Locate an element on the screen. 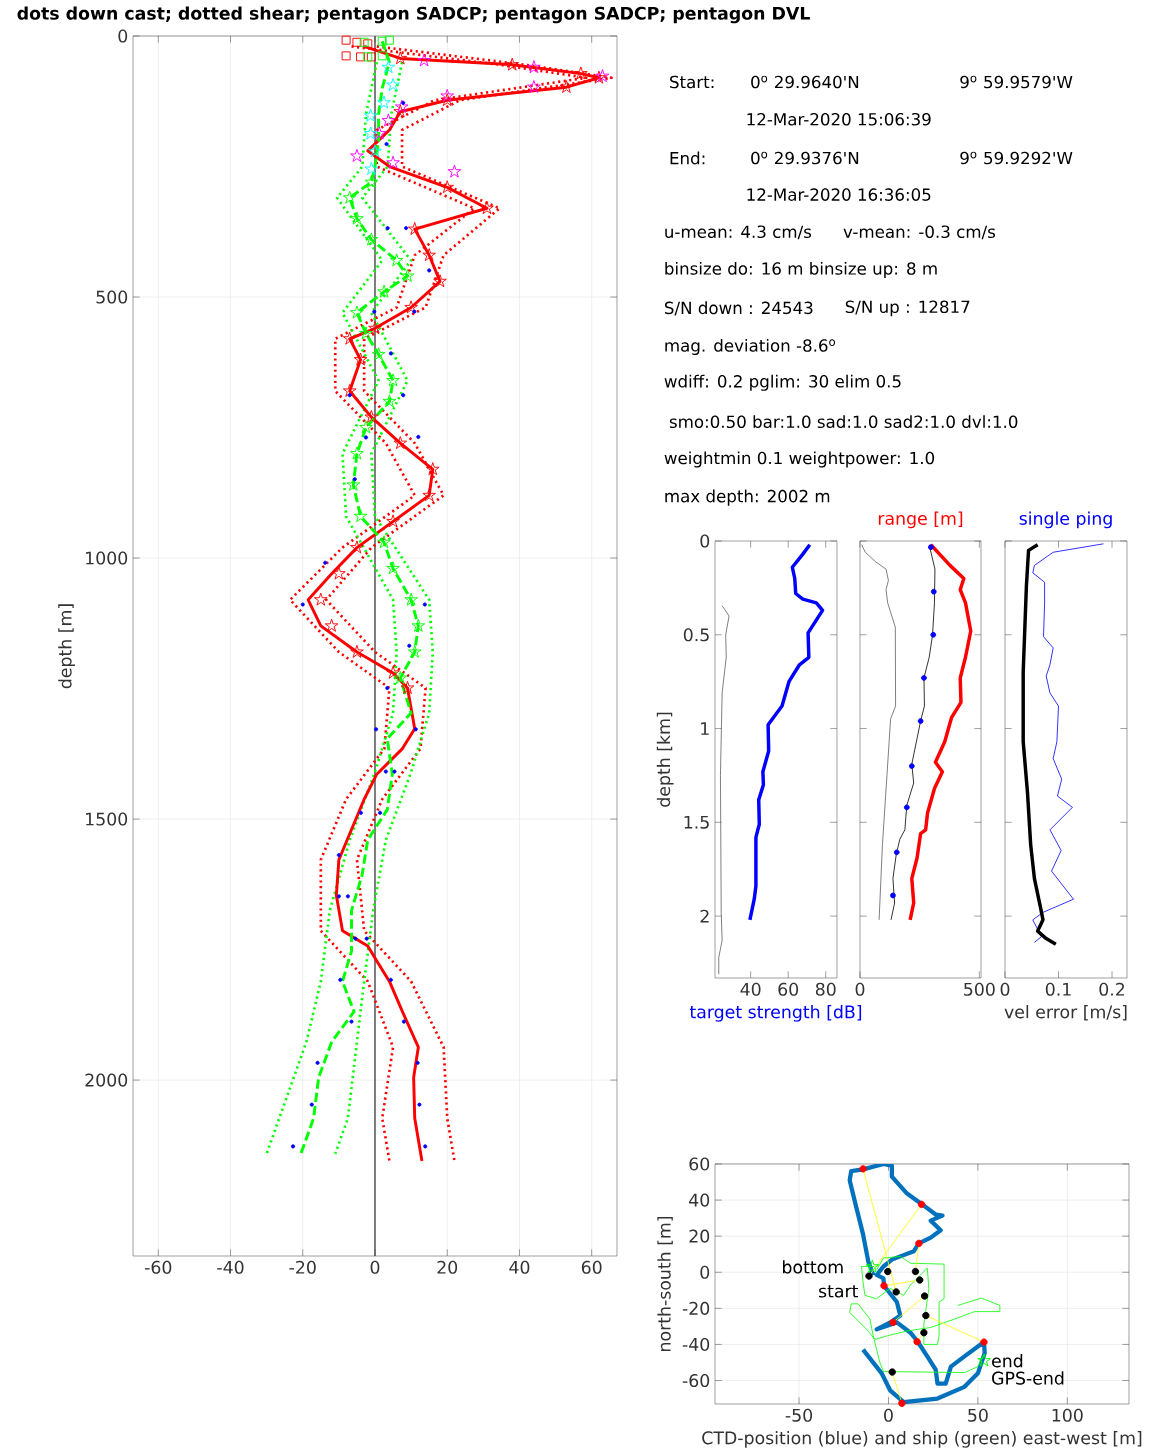  text: S/N up : 12817 is located at coordinates (907, 308).